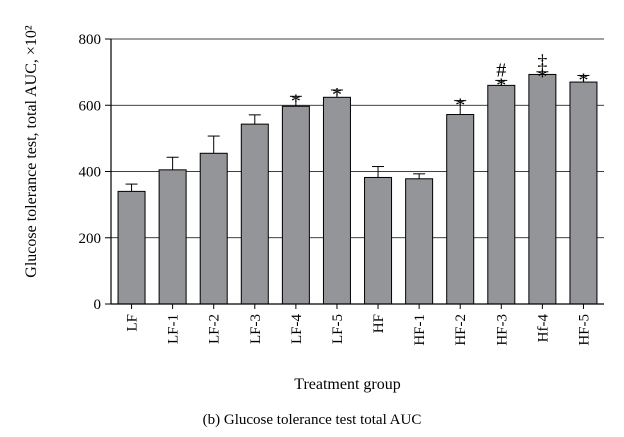 The image size is (624, 437). Describe the element at coordinates (98, 305) in the screenshot. I see `y-tick-label: 0` at that location.